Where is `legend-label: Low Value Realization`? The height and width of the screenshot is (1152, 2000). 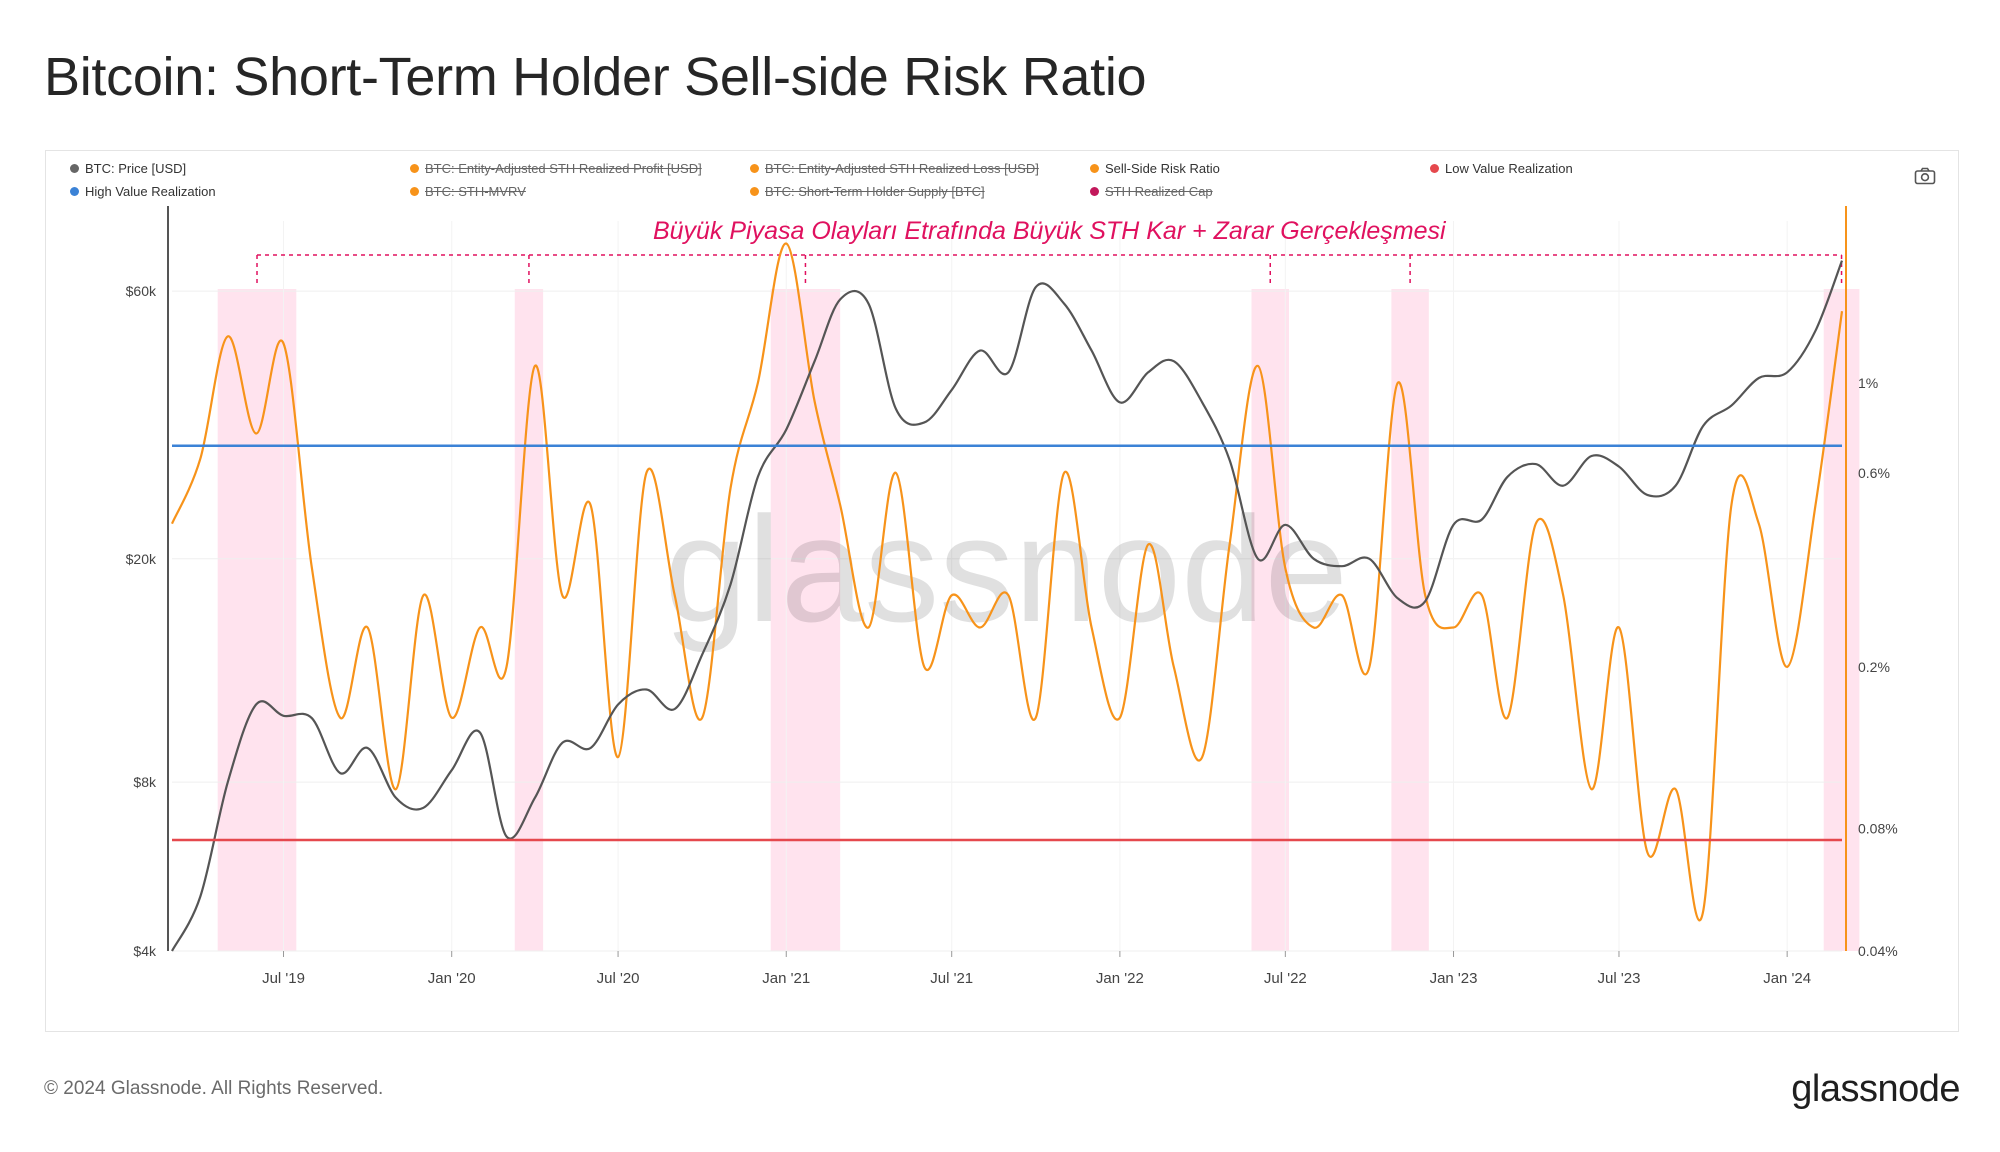 legend-label: Low Value Realization is located at coordinates (1509, 168).